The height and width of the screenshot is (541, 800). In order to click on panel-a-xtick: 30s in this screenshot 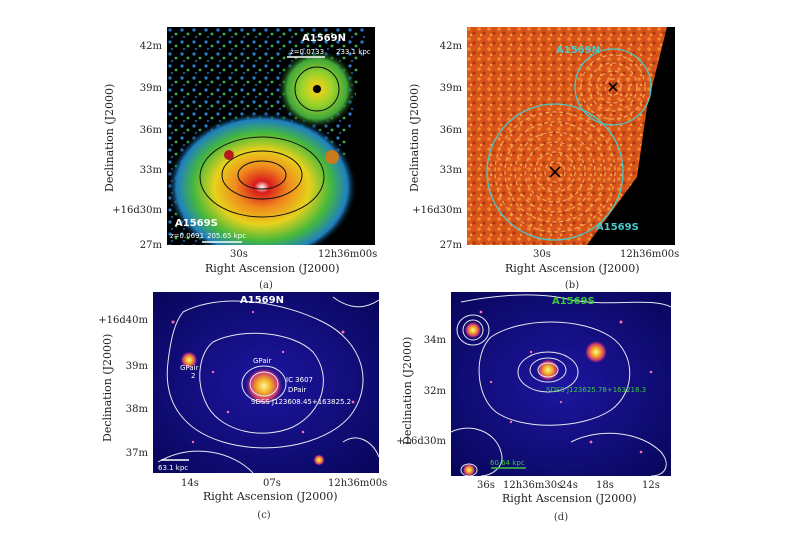, I will do `click(239, 254)`.